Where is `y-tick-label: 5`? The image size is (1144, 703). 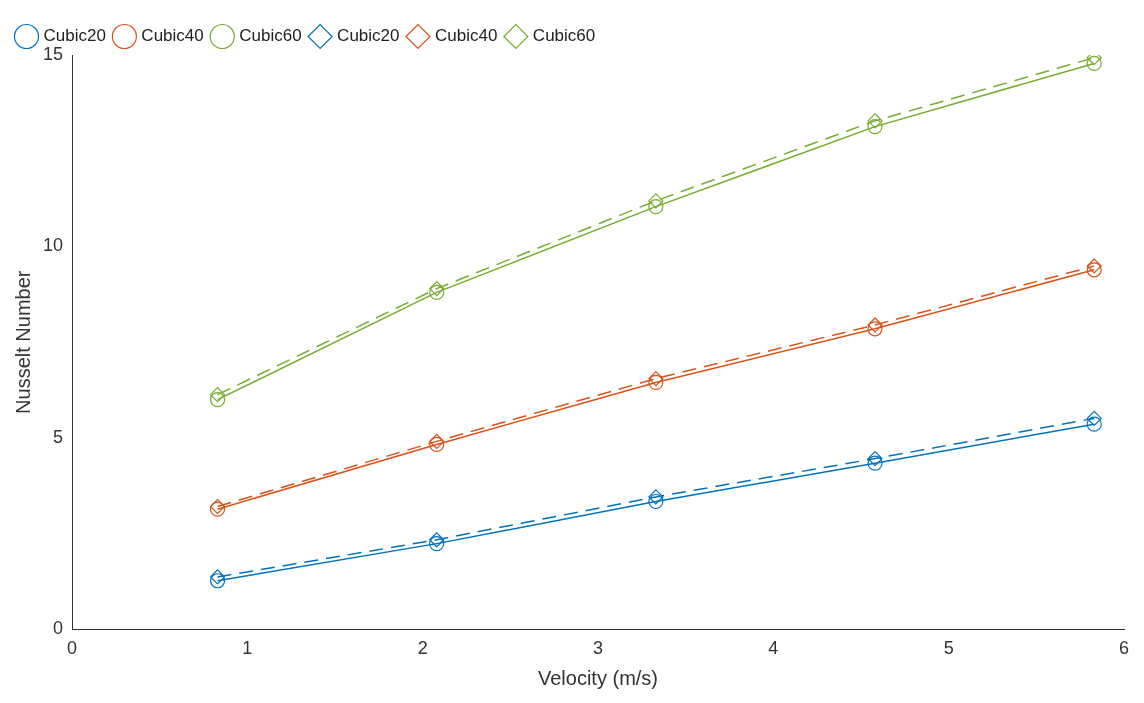 y-tick-label: 5 is located at coordinates (58, 436).